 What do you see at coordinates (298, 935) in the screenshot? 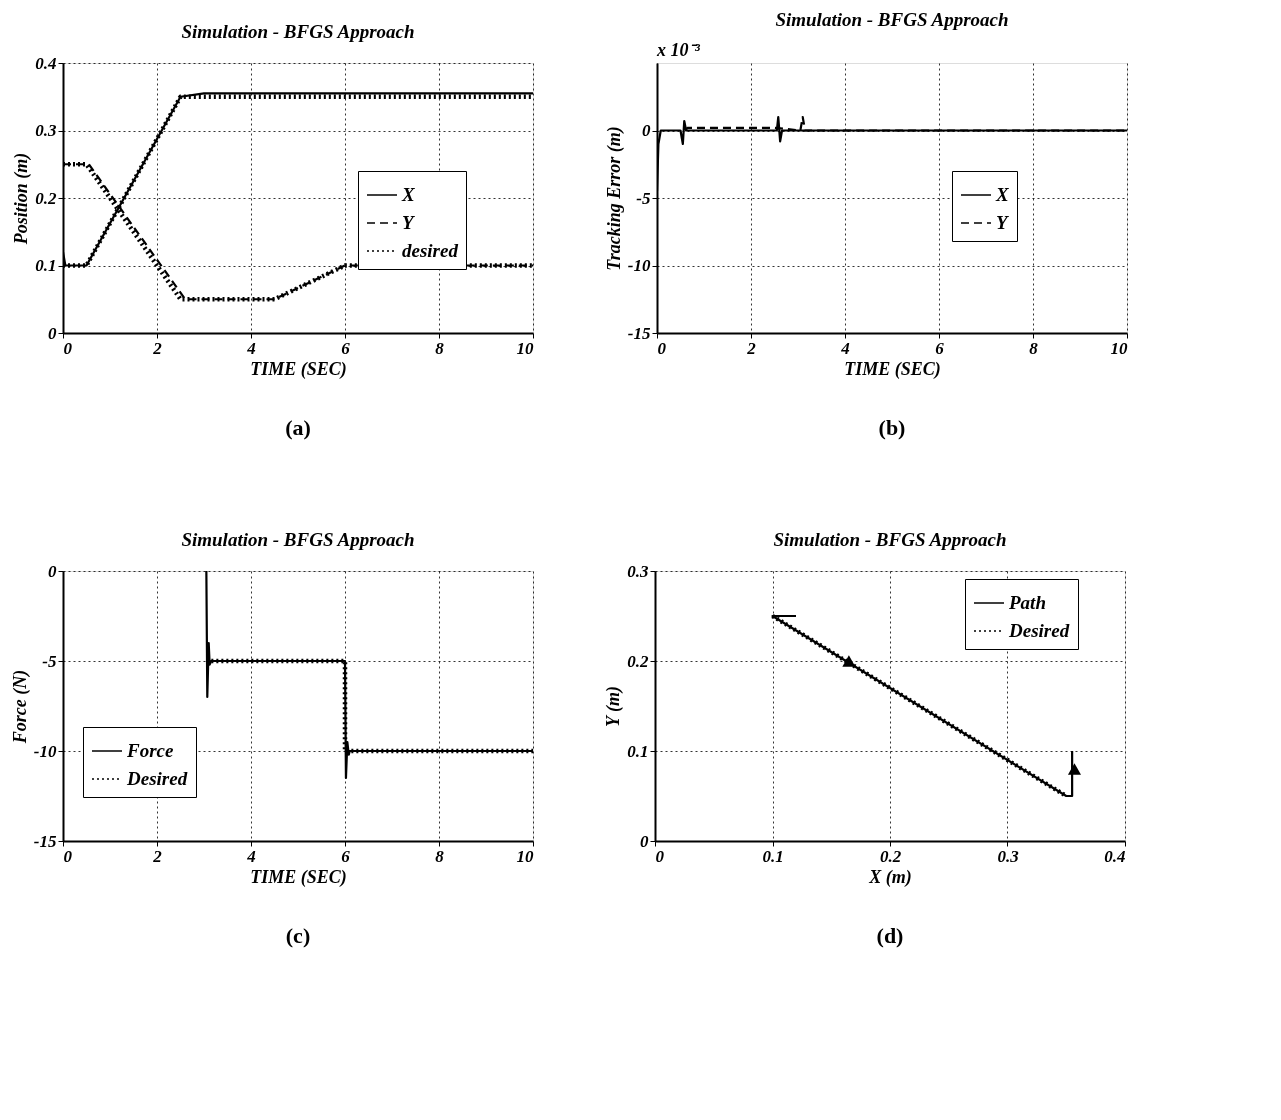
I see `text: (c)` at bounding box center [298, 935].